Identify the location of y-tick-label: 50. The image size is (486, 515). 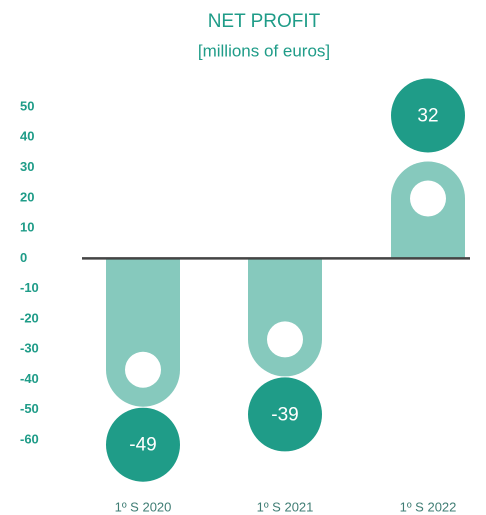
(27, 105).